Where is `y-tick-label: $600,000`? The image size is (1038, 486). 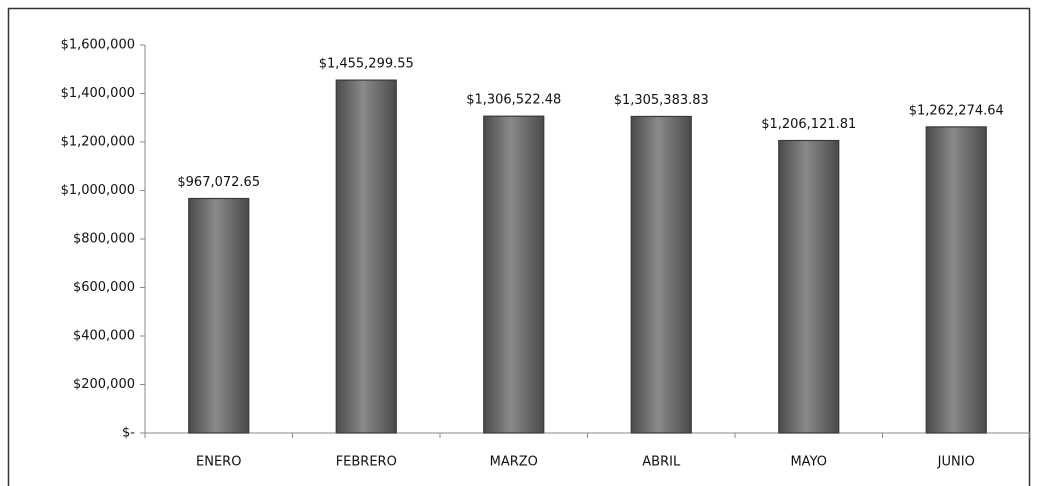 y-tick-label: $600,000 is located at coordinates (104, 287).